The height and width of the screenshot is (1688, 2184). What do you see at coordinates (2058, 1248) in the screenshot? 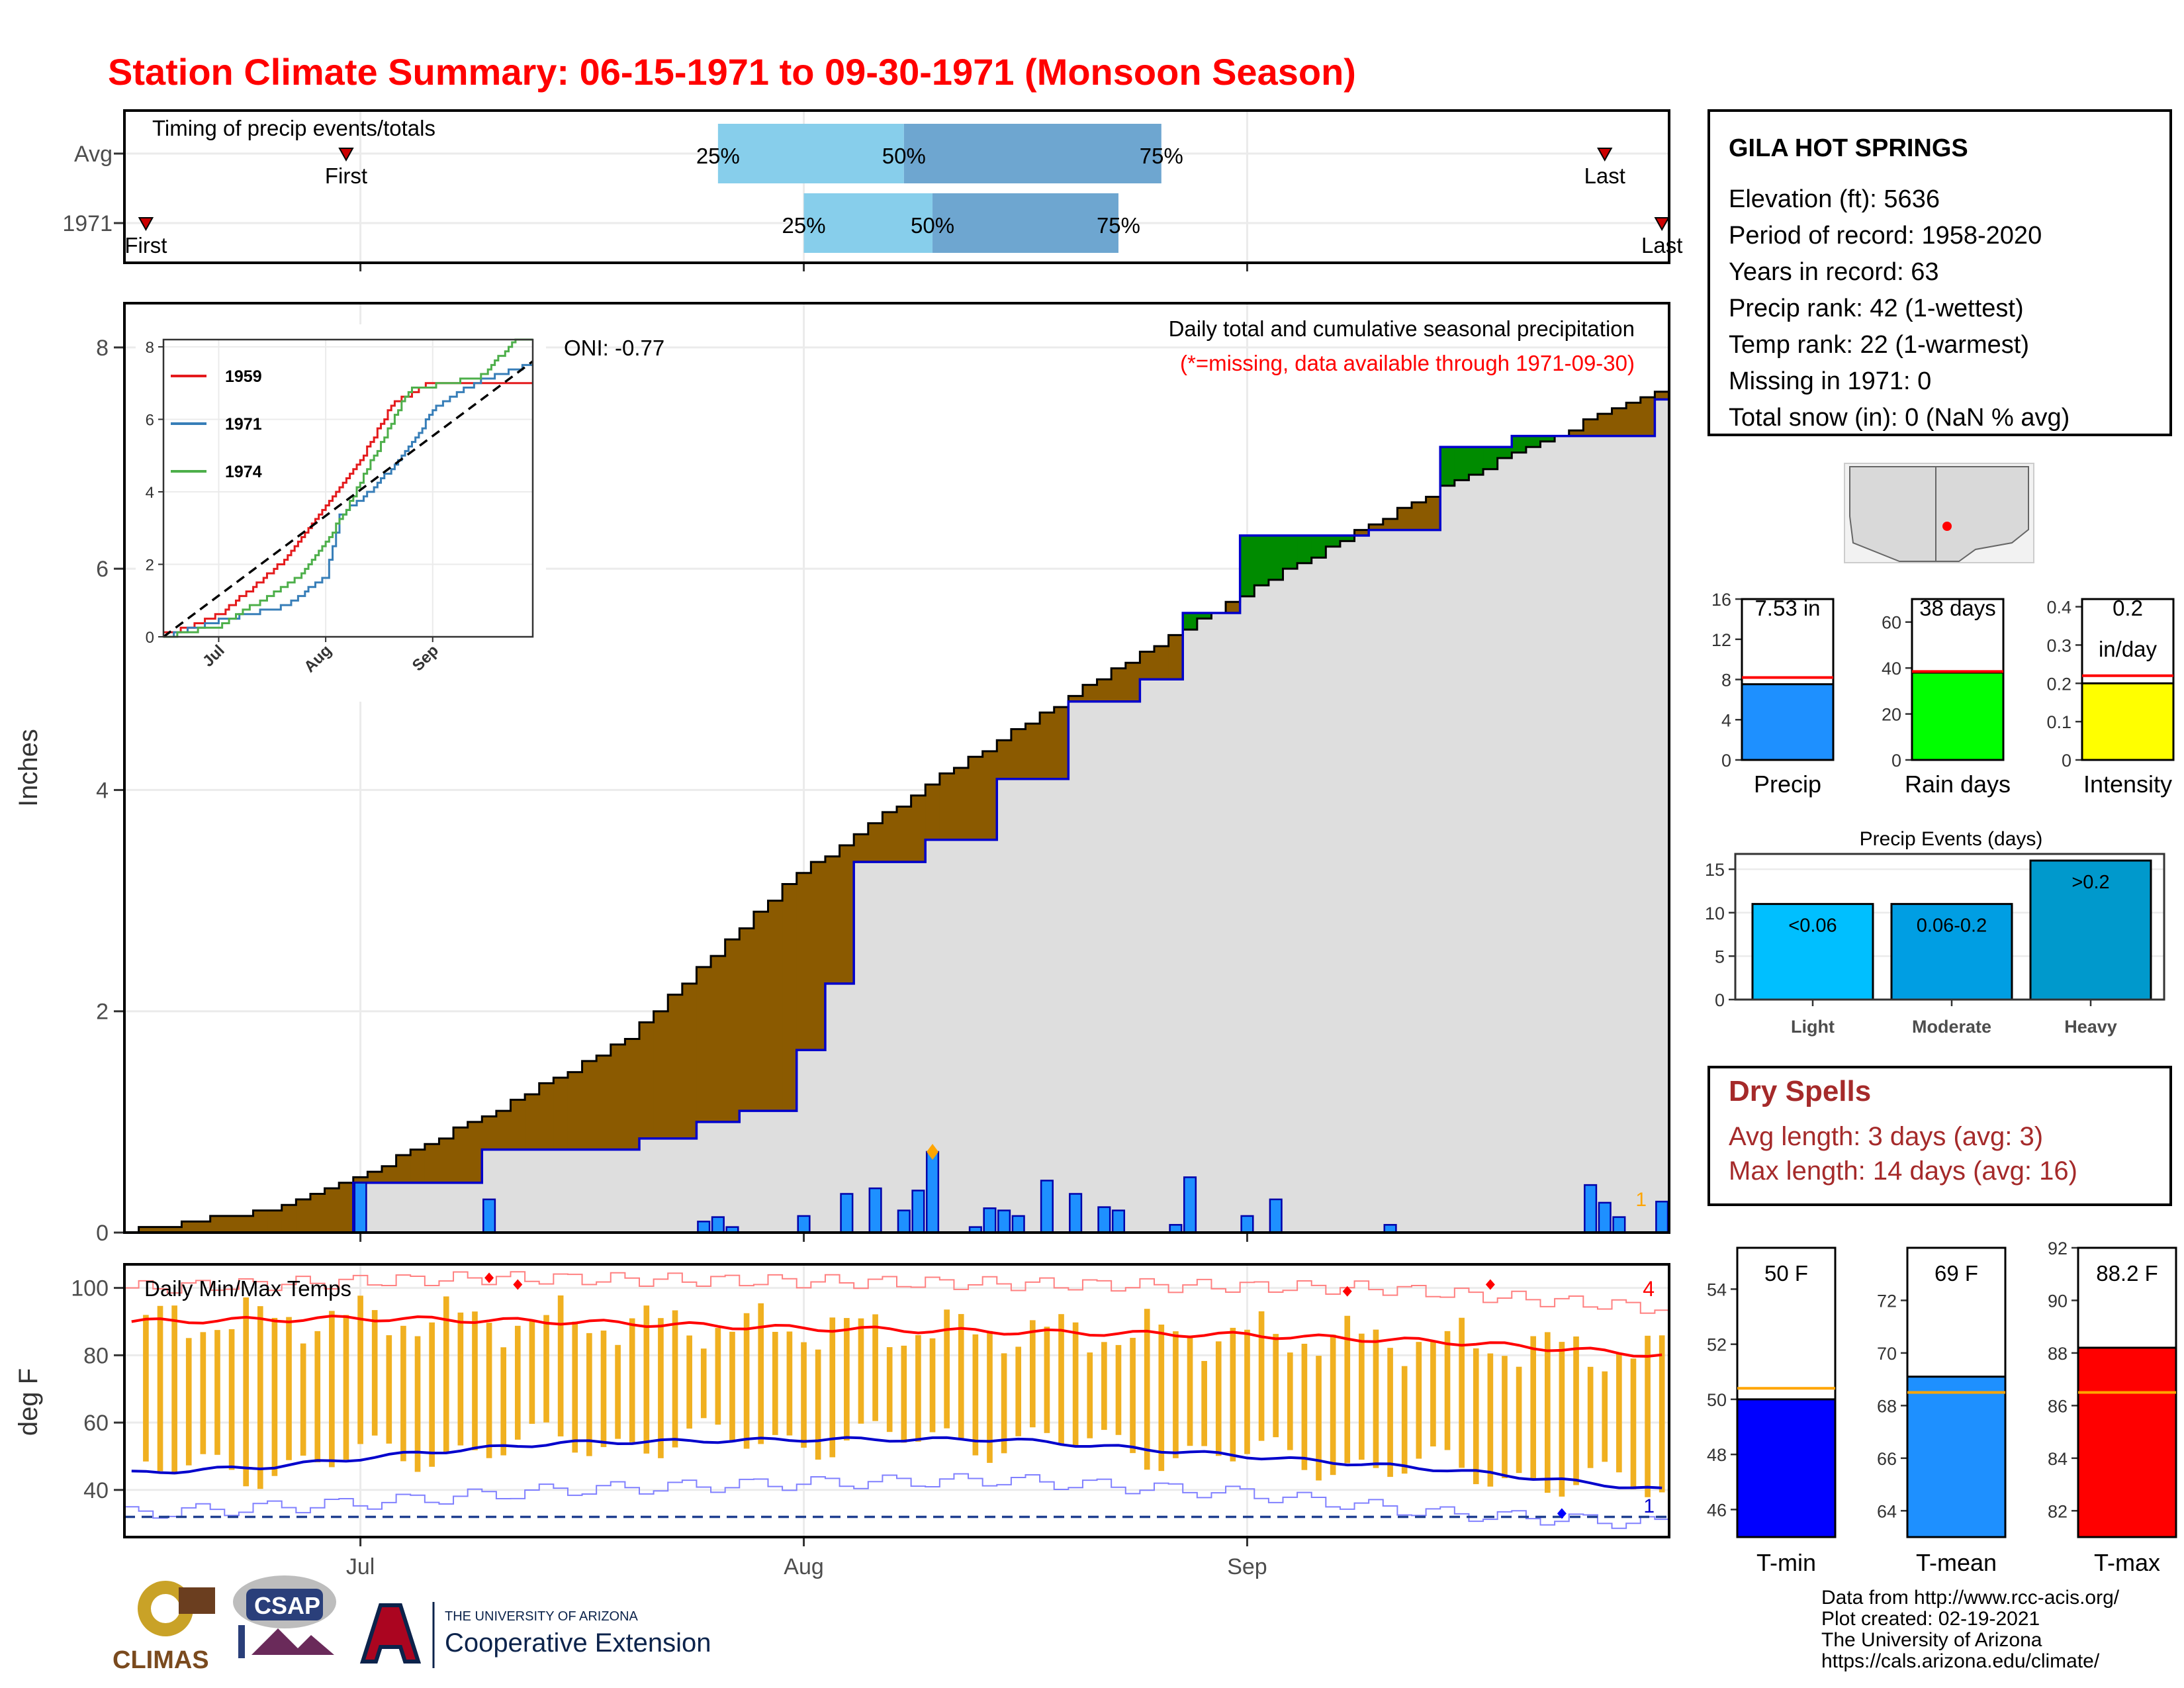
I see `temp-bar-y-tick-label: 92` at bounding box center [2058, 1248].